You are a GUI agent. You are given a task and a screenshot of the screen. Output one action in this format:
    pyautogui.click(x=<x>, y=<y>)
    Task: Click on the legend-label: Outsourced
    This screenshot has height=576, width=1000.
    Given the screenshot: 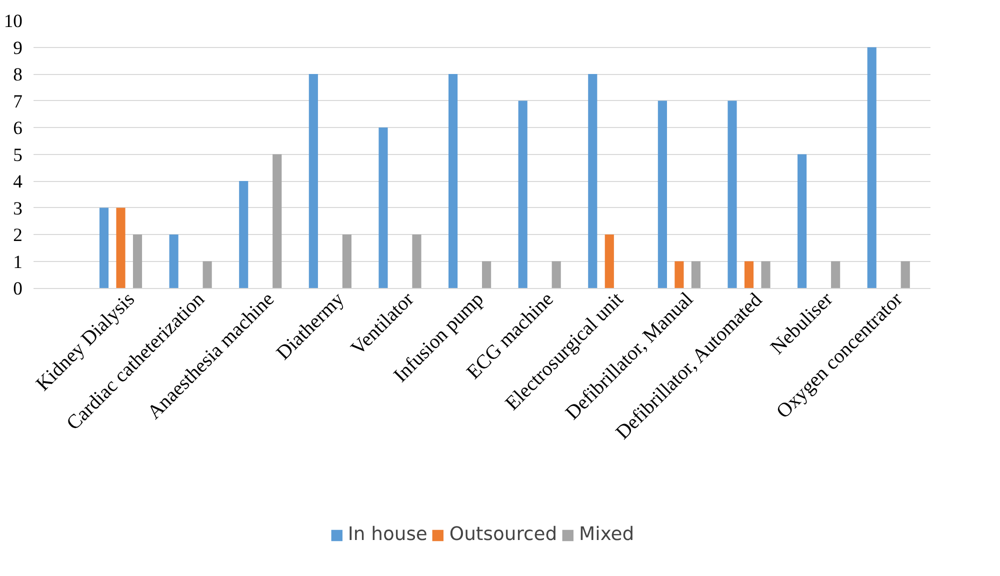 What is the action you would take?
    pyautogui.click(x=503, y=534)
    